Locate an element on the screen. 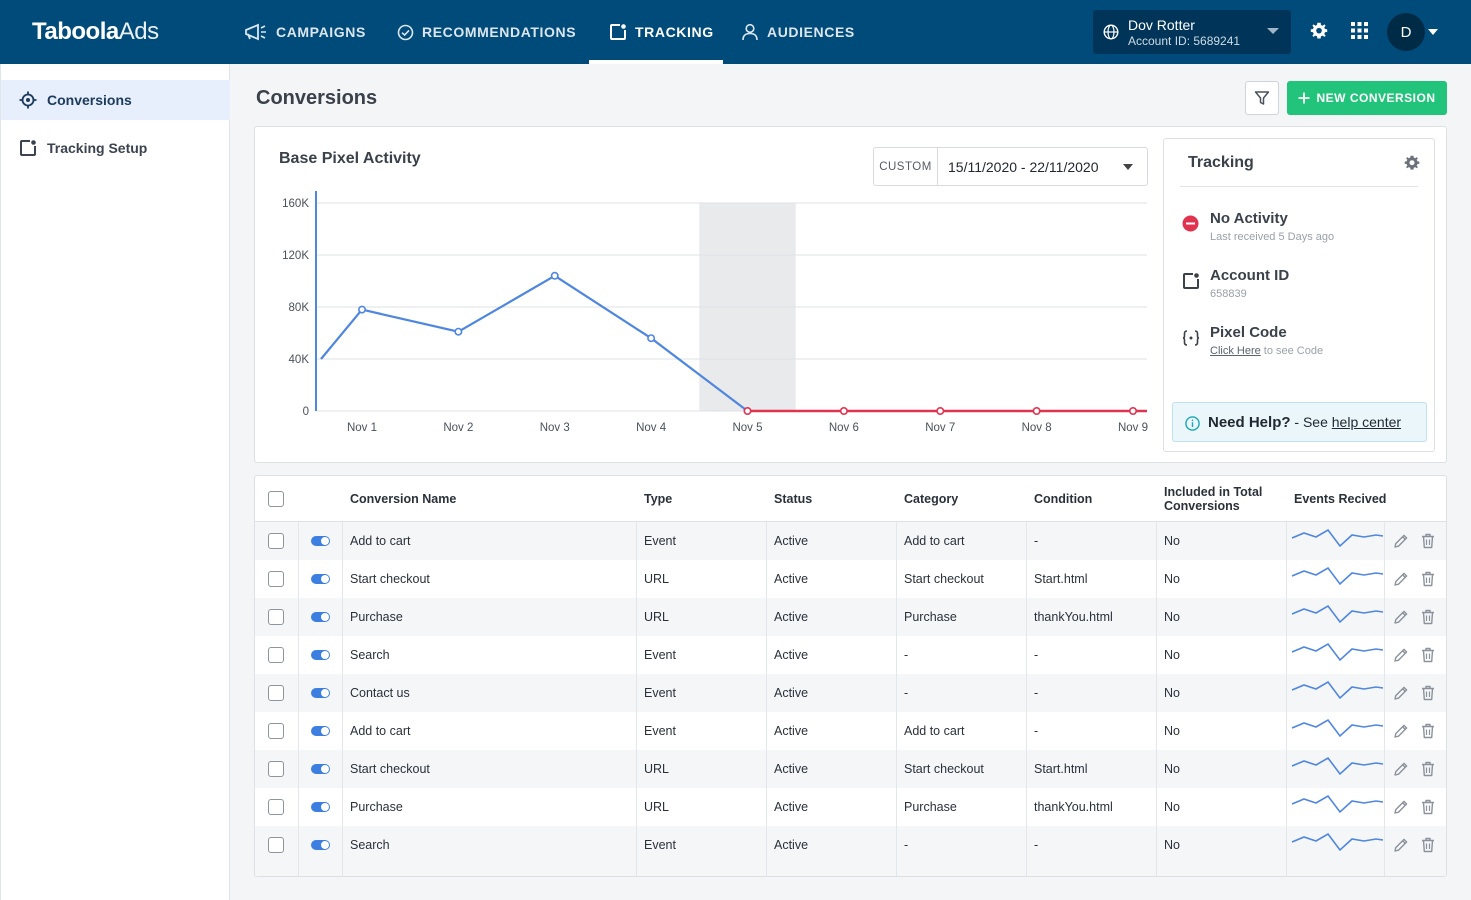  sidebar-item-label: Tracking Setup is located at coordinates (97, 148).